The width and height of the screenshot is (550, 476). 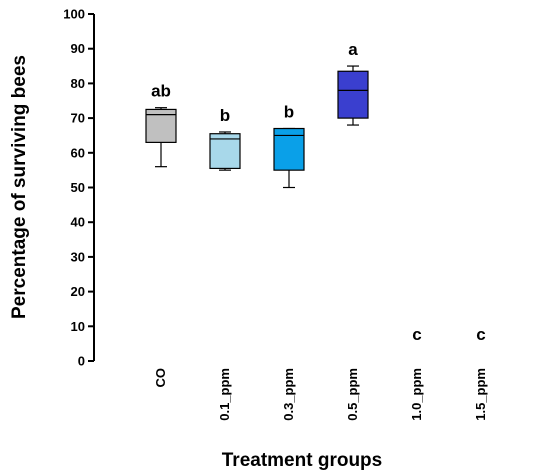 What do you see at coordinates (224, 394) in the screenshot?
I see `x-tick-label: 0.1_ppm` at bounding box center [224, 394].